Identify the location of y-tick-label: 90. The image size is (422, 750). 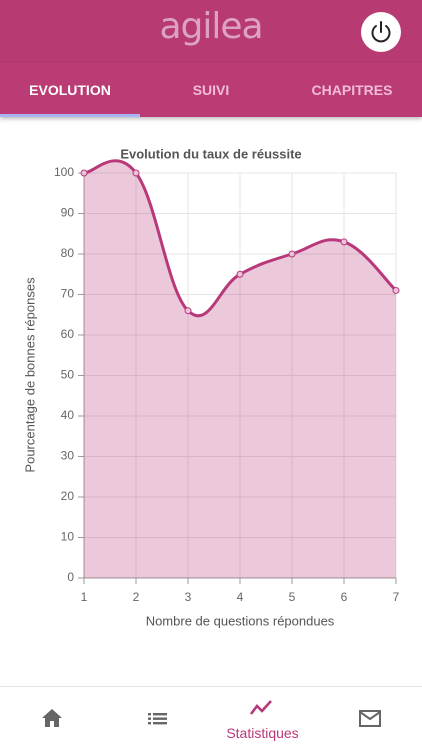
(68, 213).